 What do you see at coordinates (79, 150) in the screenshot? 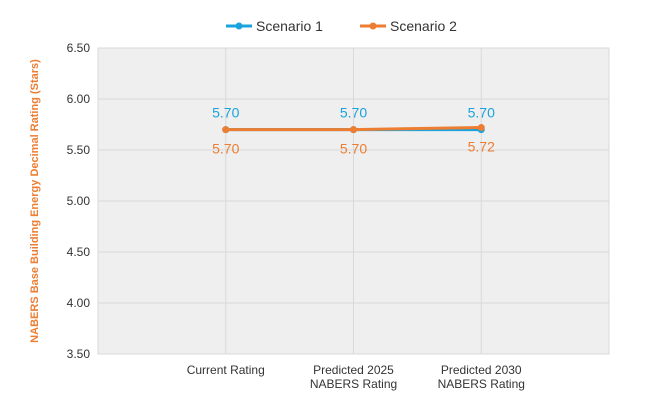
I see `y-tick-label: 5.50` at bounding box center [79, 150].